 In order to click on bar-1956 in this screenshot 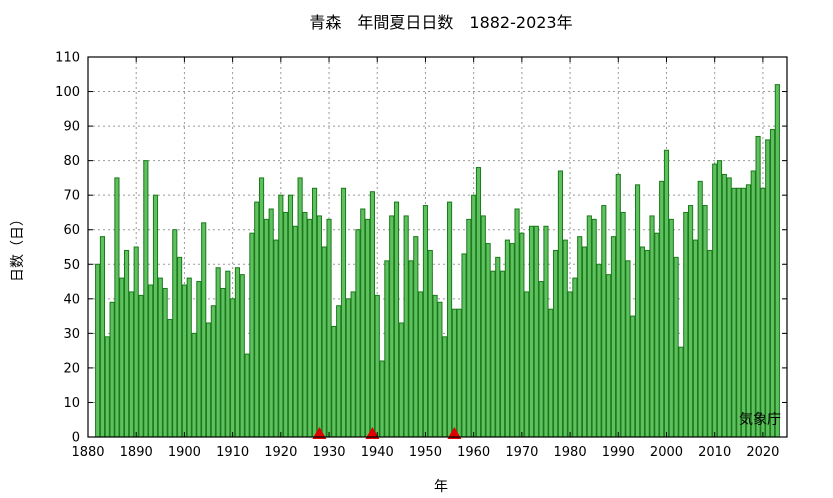, I will do `click(454, 373)`.